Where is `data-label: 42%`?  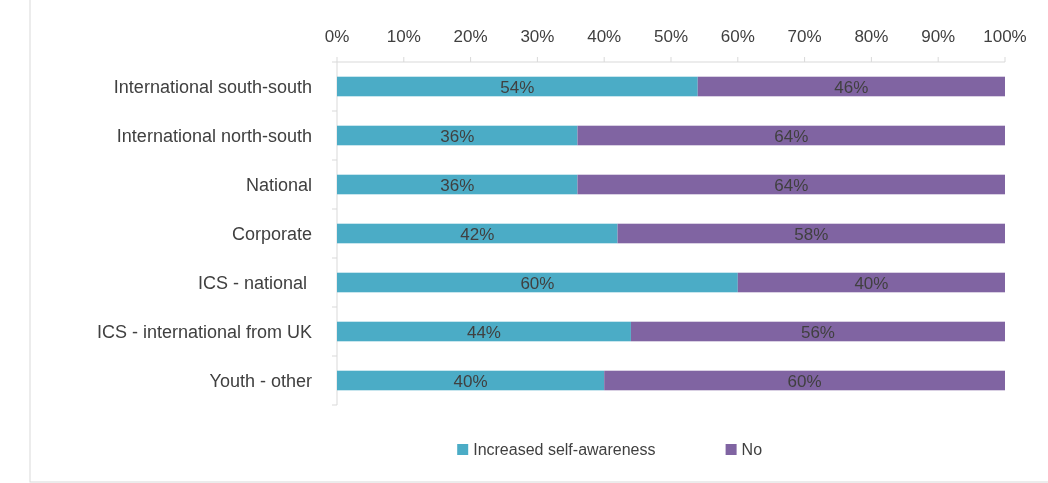 data-label: 42% is located at coordinates (477, 234).